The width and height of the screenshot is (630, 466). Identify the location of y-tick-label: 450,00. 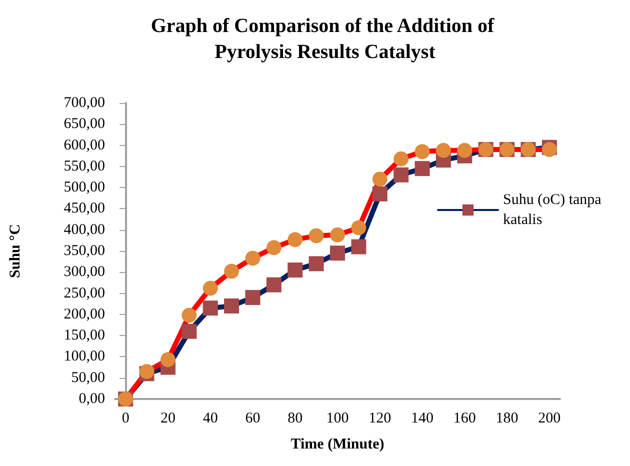
(84, 208).